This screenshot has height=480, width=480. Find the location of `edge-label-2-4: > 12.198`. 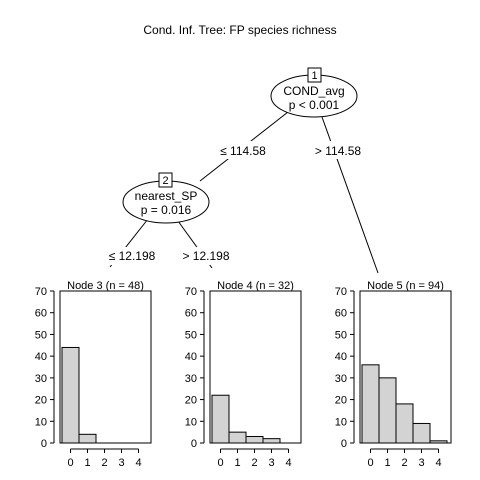

edge-label-2-4: > 12.198 is located at coordinates (205, 256).